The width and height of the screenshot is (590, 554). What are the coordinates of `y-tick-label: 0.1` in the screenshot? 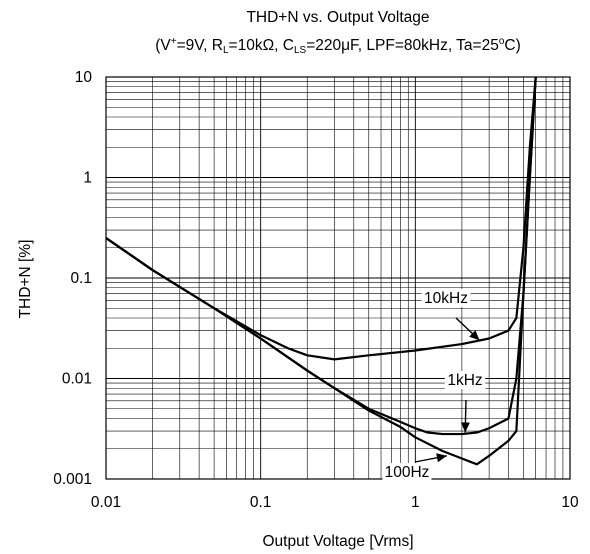 It's located at (81, 278).